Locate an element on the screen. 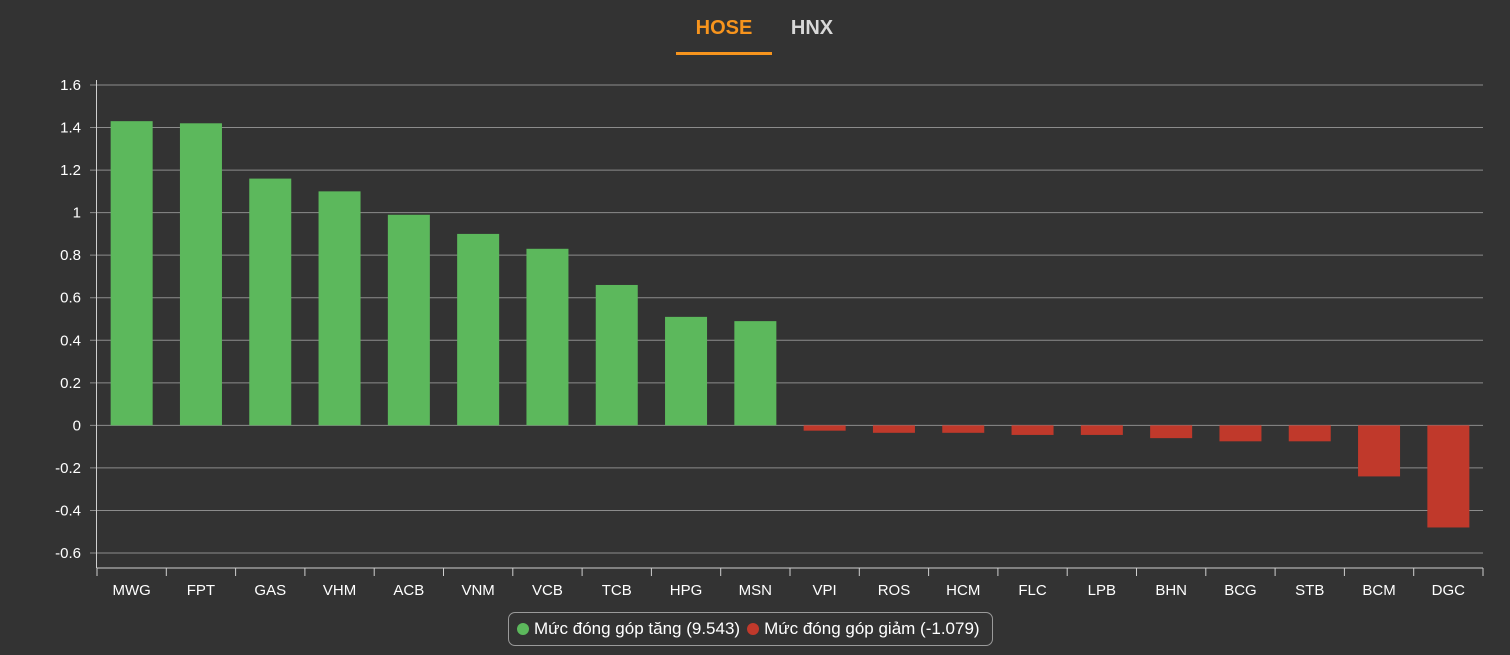  bar-hpg is located at coordinates (686, 371).